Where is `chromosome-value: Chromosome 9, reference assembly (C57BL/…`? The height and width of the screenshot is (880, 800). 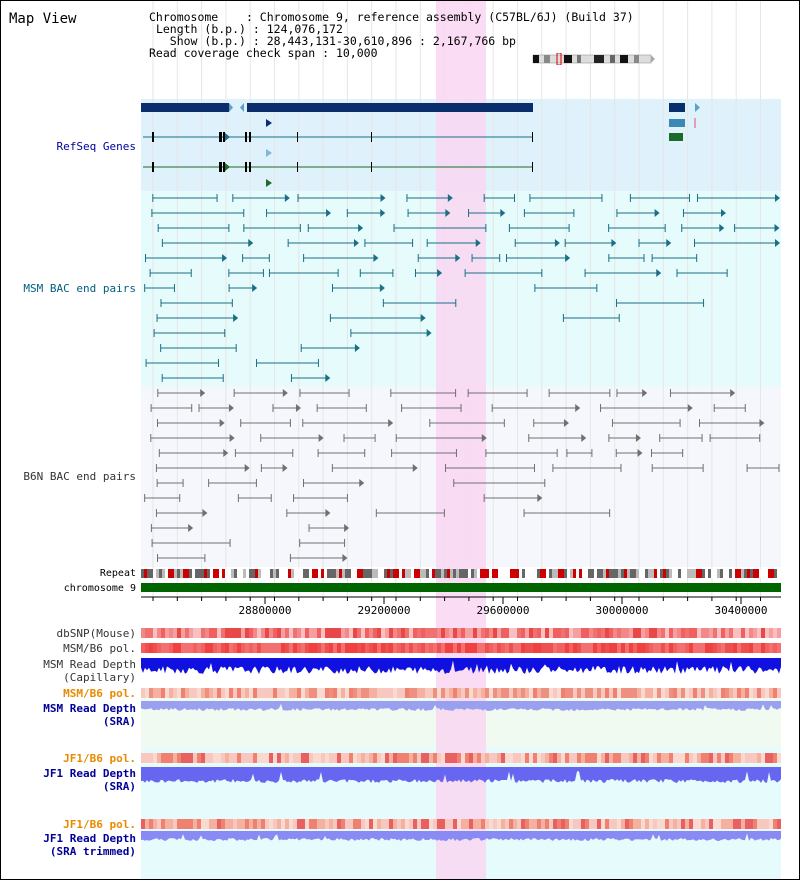
chromosome-value: Chromosome 9, reference assembly (C57BL/… is located at coordinates (446, 17).